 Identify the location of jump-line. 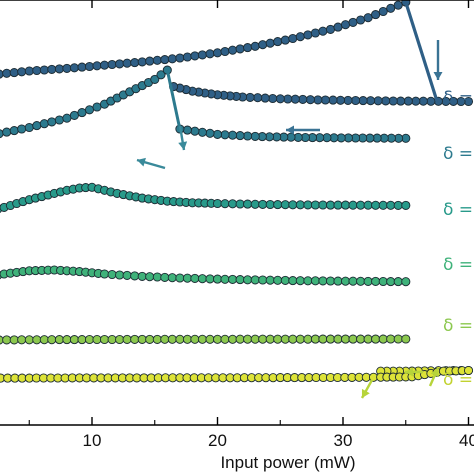
(421, 52).